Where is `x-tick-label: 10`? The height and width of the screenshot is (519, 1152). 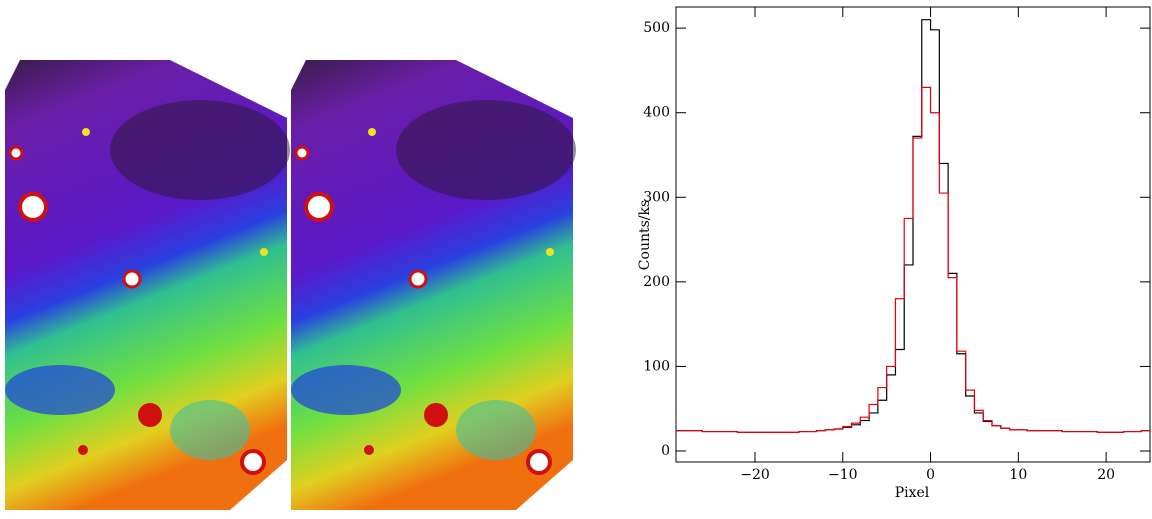 x-tick-label: 10 is located at coordinates (1018, 475).